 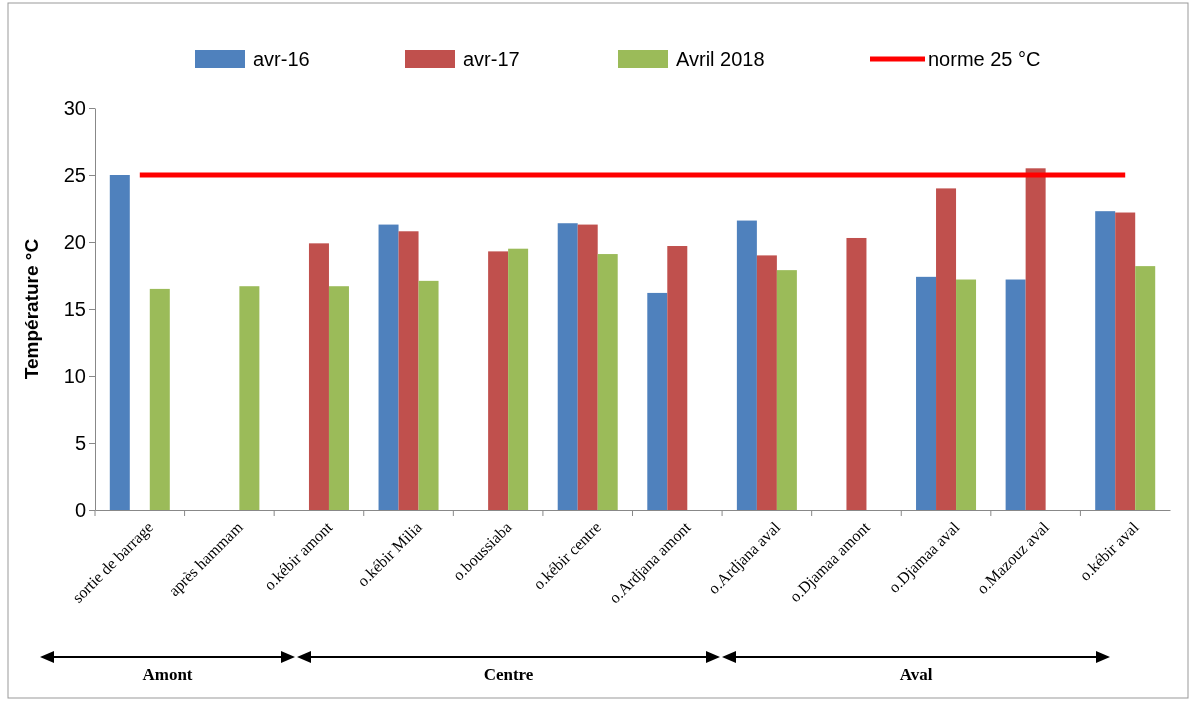 What do you see at coordinates (491, 59) in the screenshot?
I see `legend-label: avr-17` at bounding box center [491, 59].